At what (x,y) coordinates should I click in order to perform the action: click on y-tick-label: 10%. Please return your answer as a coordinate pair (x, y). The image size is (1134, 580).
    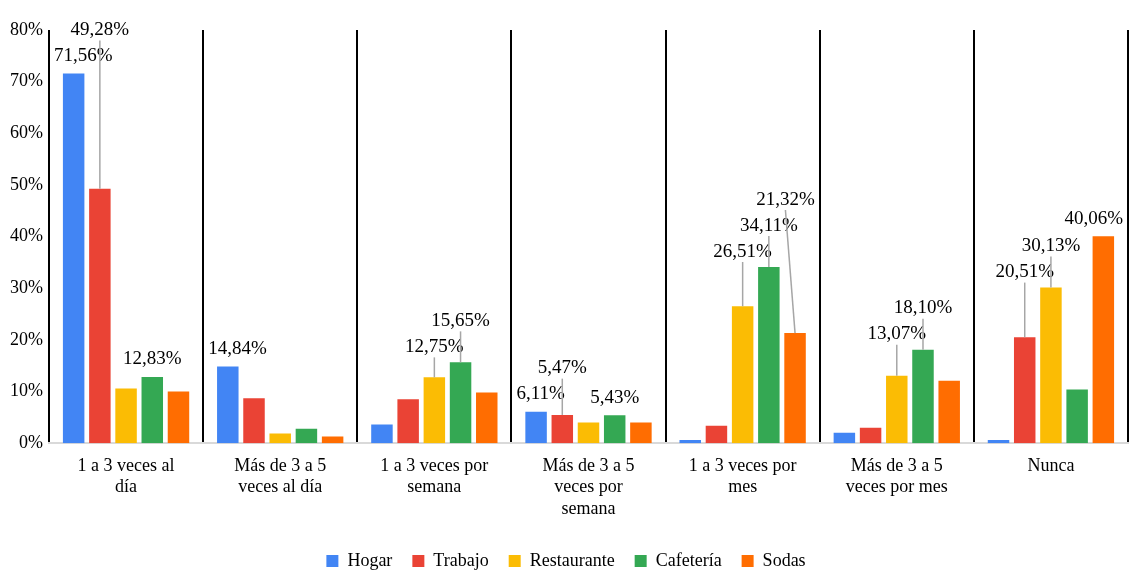
    Looking at the image, I should click on (26, 390).